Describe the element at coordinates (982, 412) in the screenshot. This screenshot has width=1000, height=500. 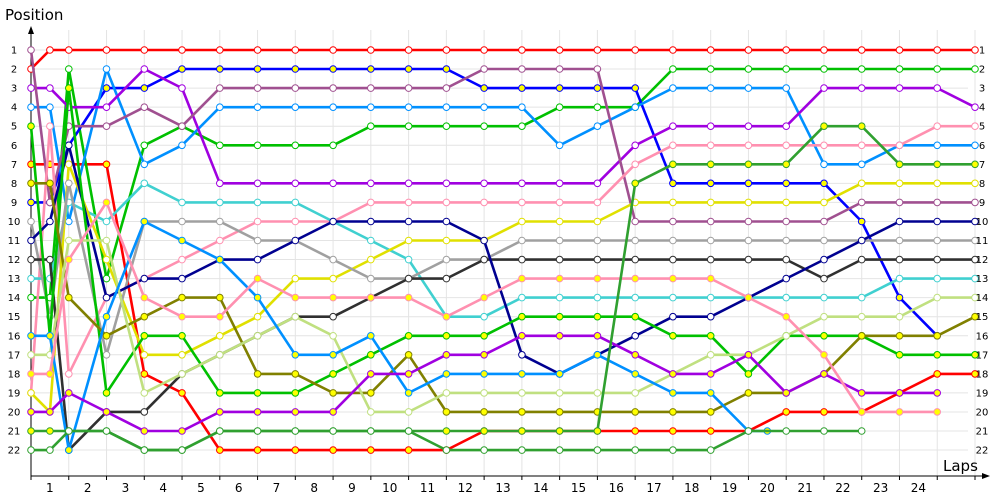
I see `y-tick-label-right: 20` at that location.